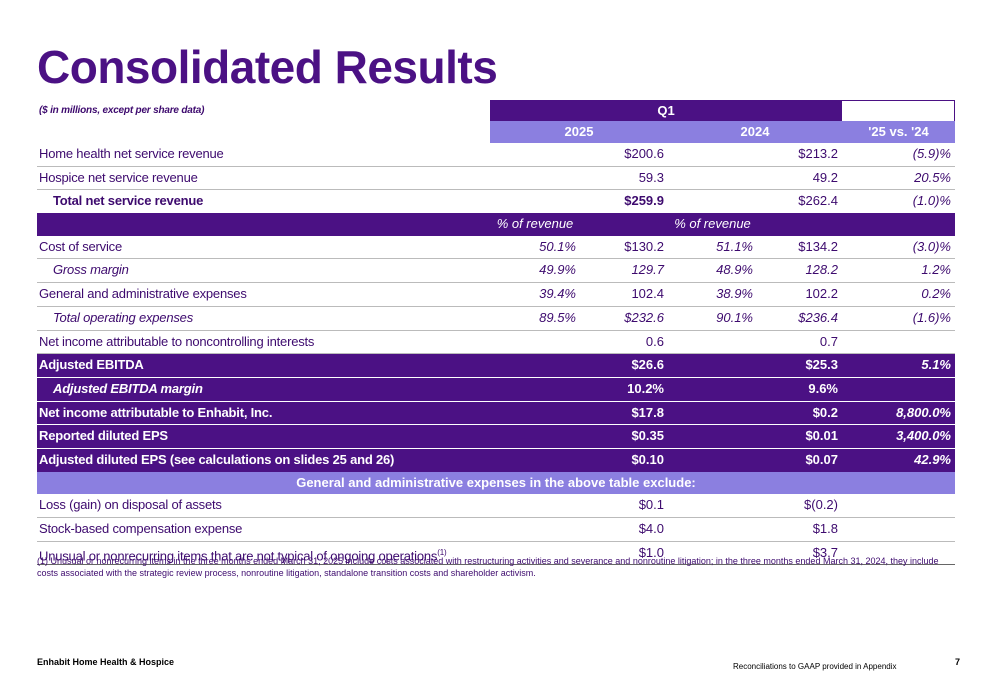 Image resolution: width=1000 pixels, height=685 pixels. I want to click on cell: $25.3, so click(821, 365).